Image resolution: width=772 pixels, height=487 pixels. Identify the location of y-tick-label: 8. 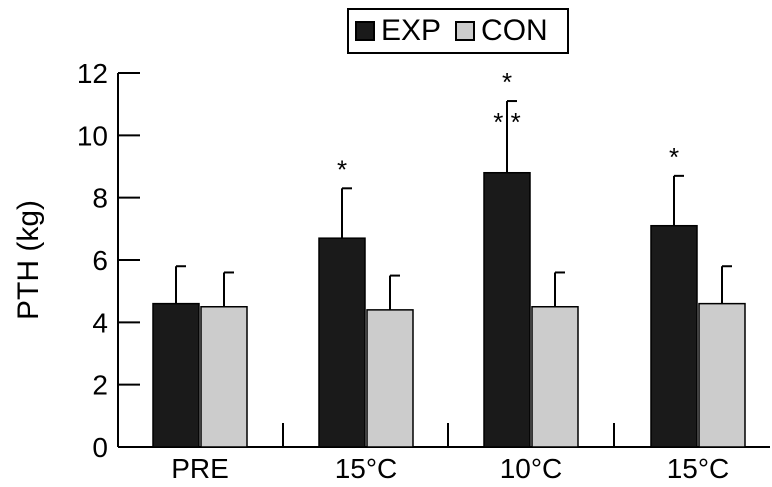
(100, 198).